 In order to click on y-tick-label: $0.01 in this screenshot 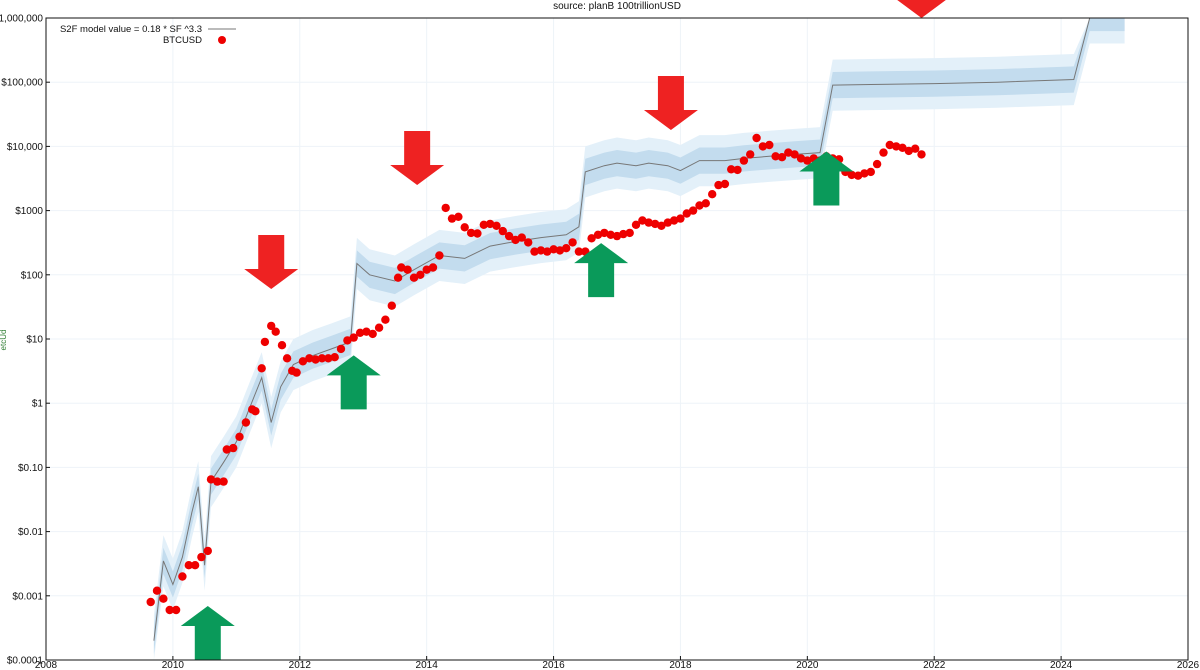, I will do `click(30, 532)`.